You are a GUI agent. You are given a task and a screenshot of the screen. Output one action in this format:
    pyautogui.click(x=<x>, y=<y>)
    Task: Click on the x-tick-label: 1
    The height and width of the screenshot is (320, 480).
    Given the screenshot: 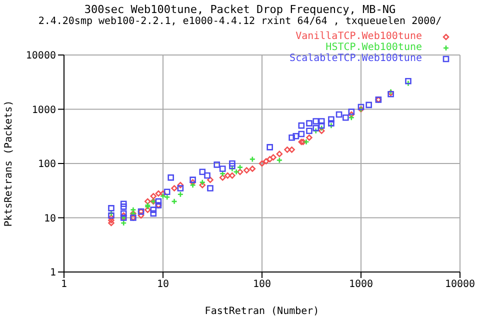 What is the action you would take?
    pyautogui.click(x=64, y=284)
    